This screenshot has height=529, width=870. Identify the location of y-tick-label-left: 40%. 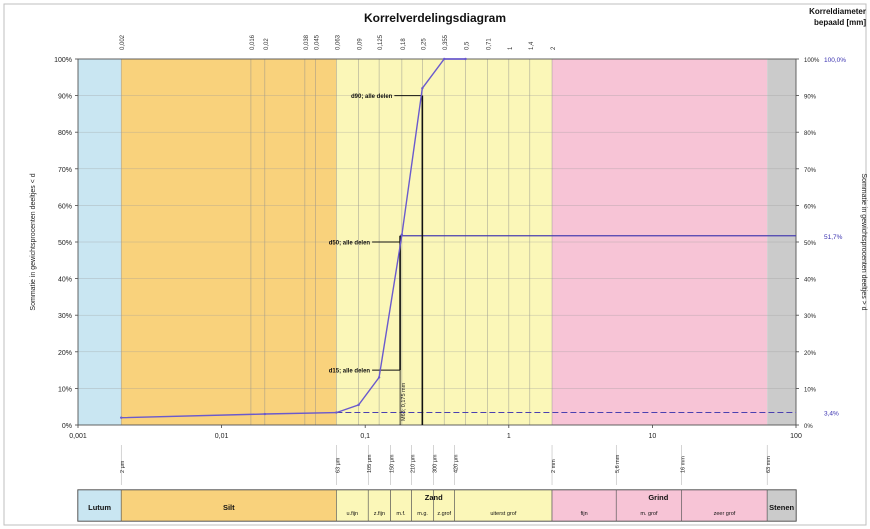
(65, 280).